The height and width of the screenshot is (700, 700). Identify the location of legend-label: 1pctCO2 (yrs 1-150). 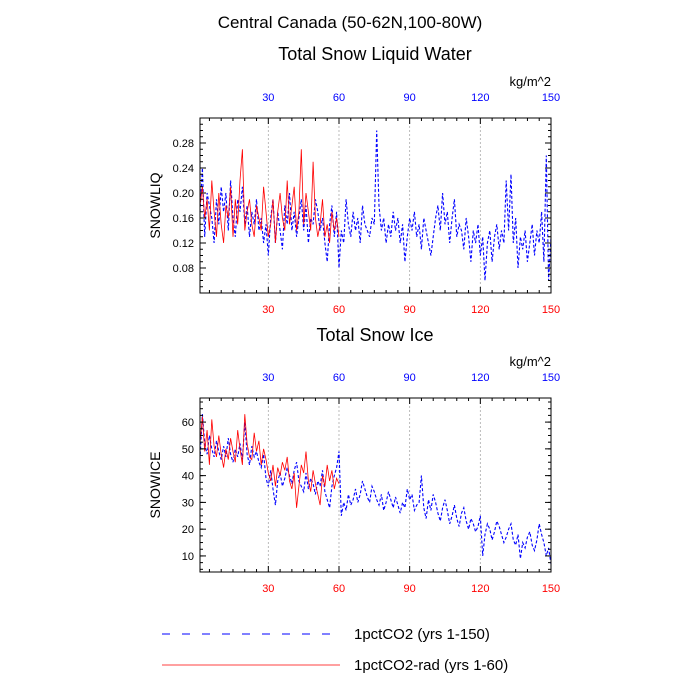
(422, 634).